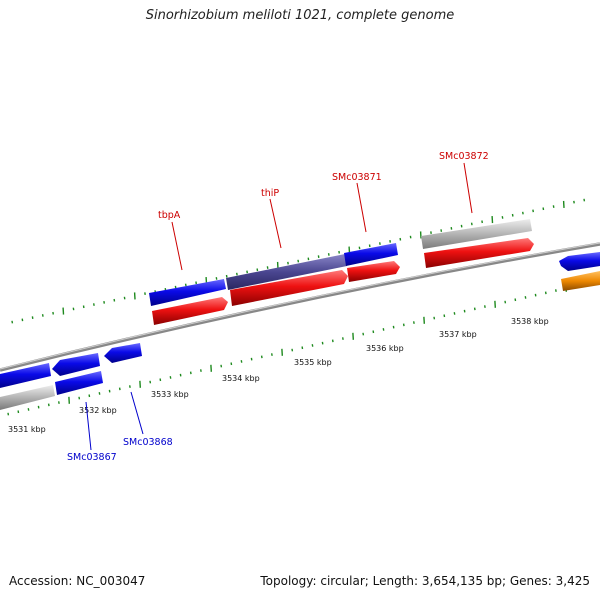 The image size is (600, 600). What do you see at coordinates (530, 321) in the screenshot?
I see `ruler-label: 3538 kbp` at bounding box center [530, 321].